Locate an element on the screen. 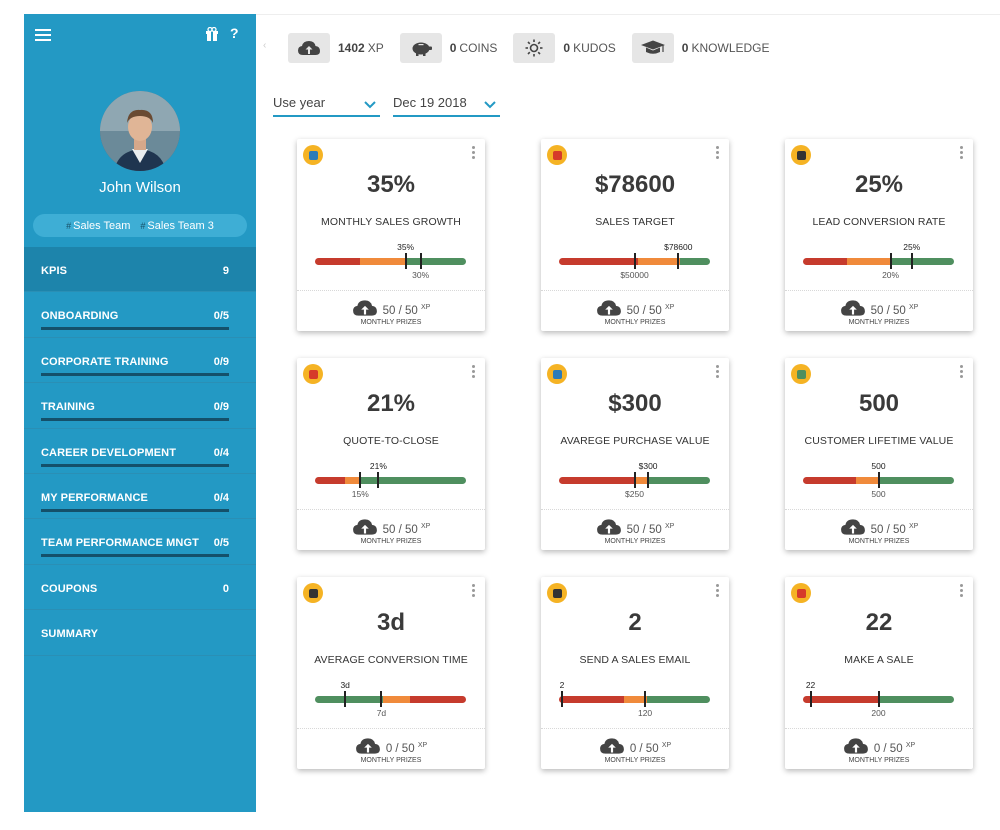  kpi-gauge: $300 $250 is located at coordinates (634, 478).